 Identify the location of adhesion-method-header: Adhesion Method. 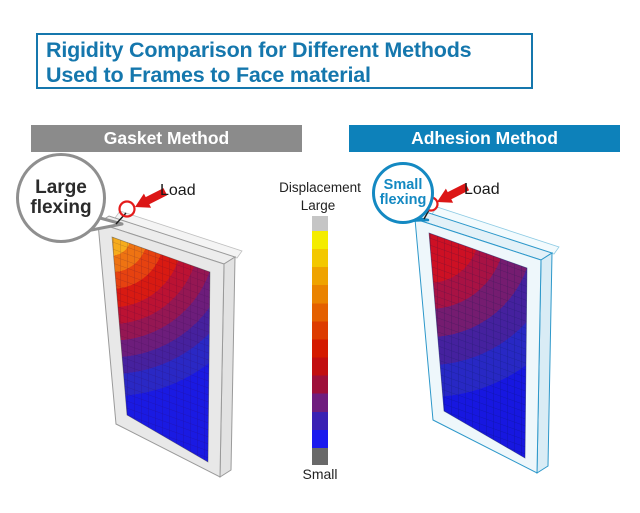
(484, 138).